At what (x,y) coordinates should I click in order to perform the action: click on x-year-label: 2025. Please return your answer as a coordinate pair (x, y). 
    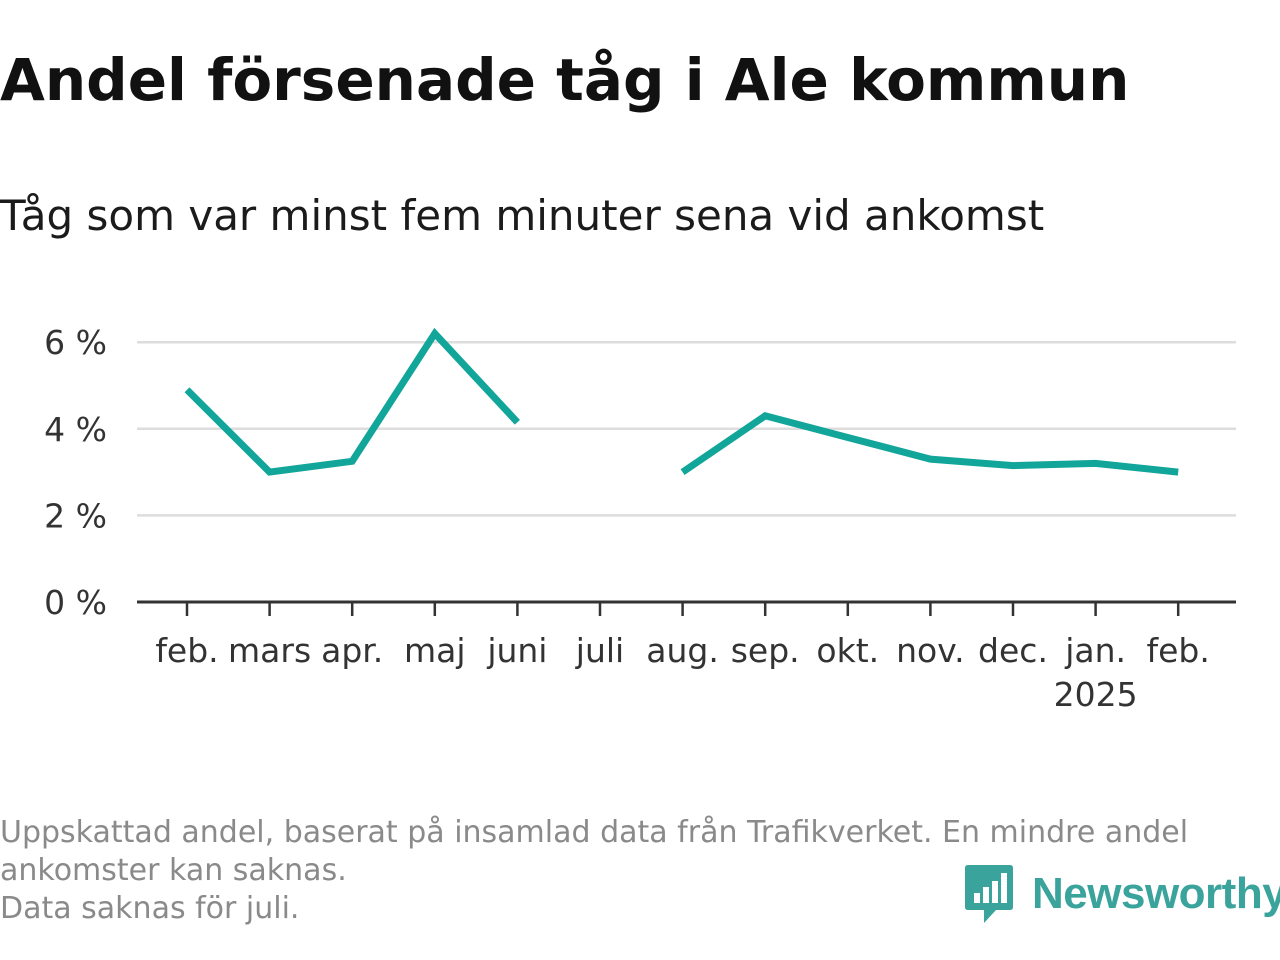
    Looking at the image, I should click on (1096, 694).